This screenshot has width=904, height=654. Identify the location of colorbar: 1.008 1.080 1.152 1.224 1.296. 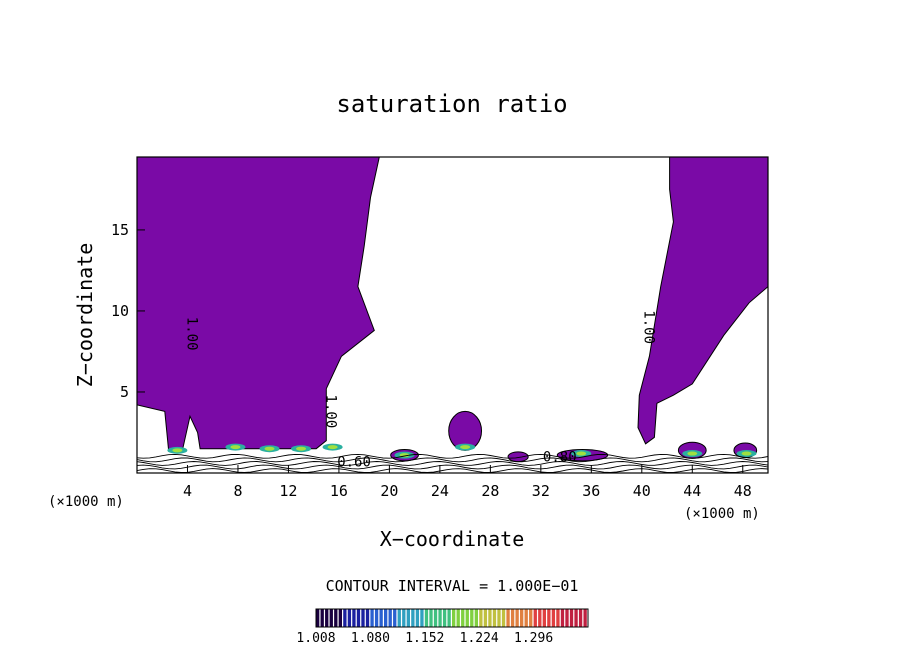
(442, 627).